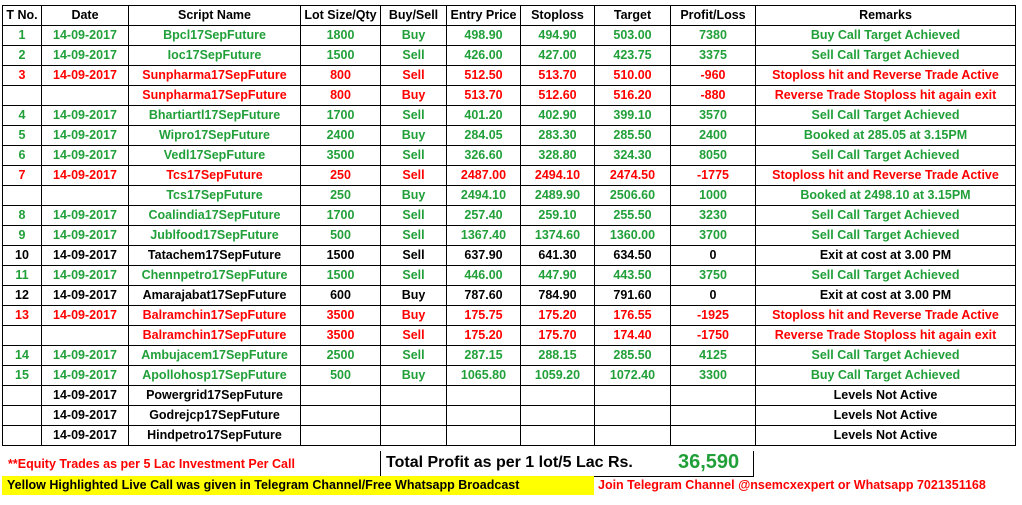 The image size is (1022, 505). Describe the element at coordinates (557, 415) in the screenshot. I see `cell-stoploss` at that location.